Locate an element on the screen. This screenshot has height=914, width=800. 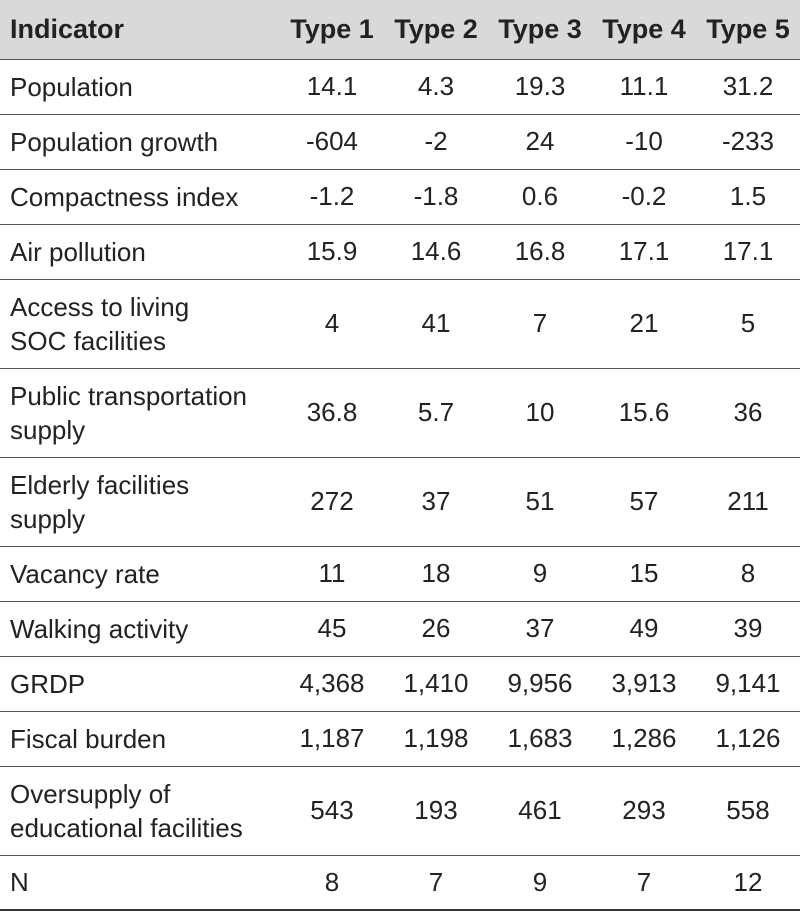
table-cell: -10 is located at coordinates (644, 141).